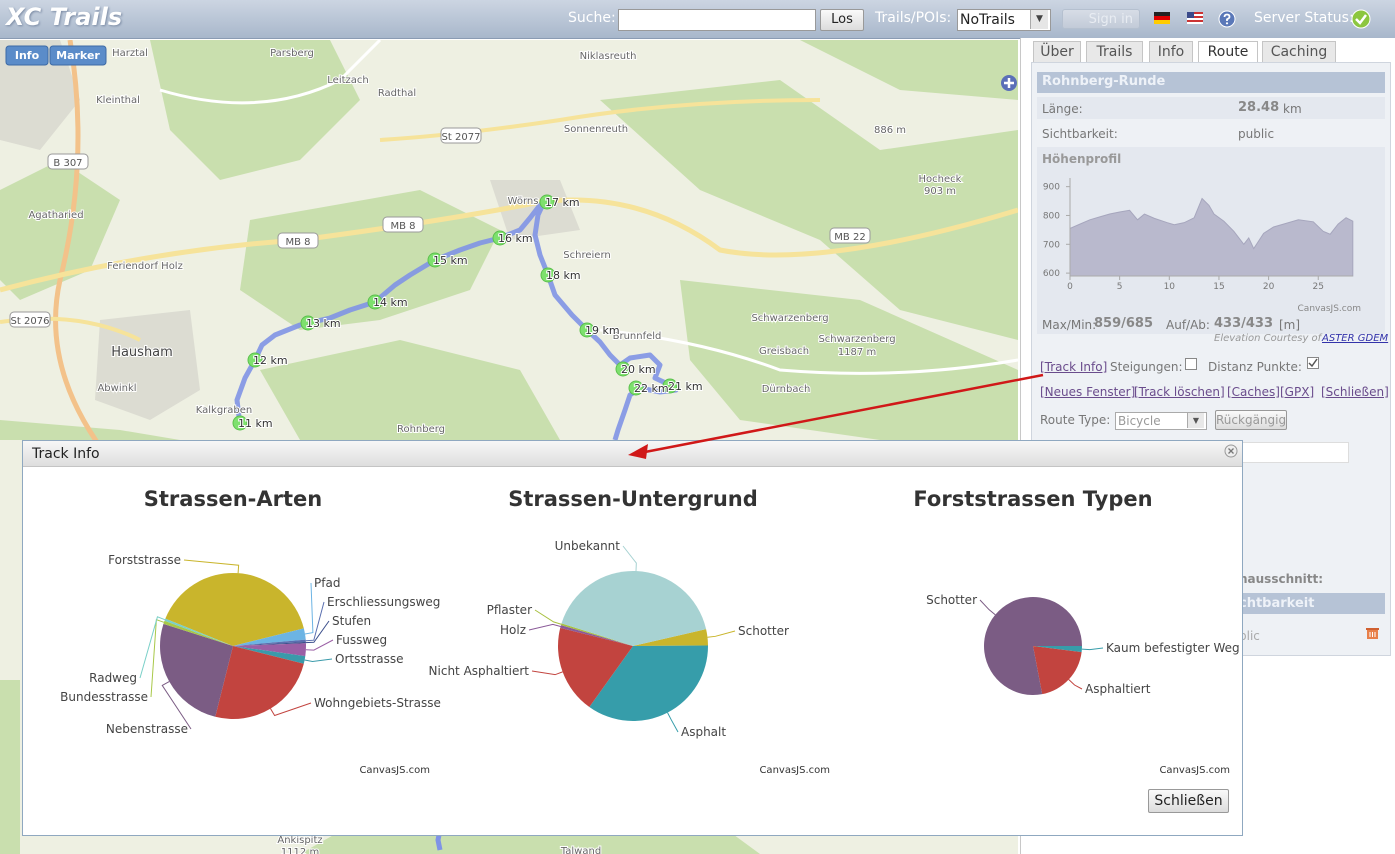 The image size is (1395, 854). I want to click on close-button: Schließen, so click(1188, 801).